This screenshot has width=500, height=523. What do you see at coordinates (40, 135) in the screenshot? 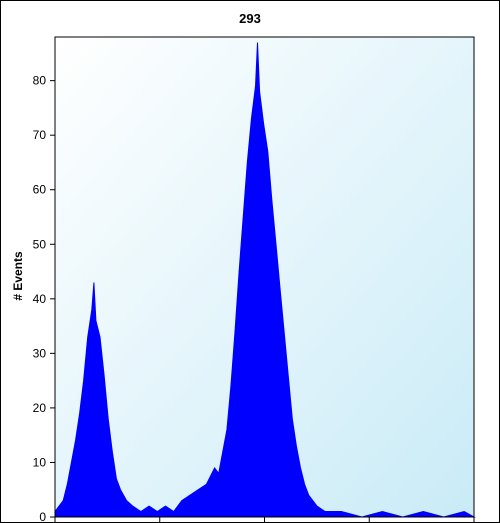
I see `y-tick-label: 70` at bounding box center [40, 135].